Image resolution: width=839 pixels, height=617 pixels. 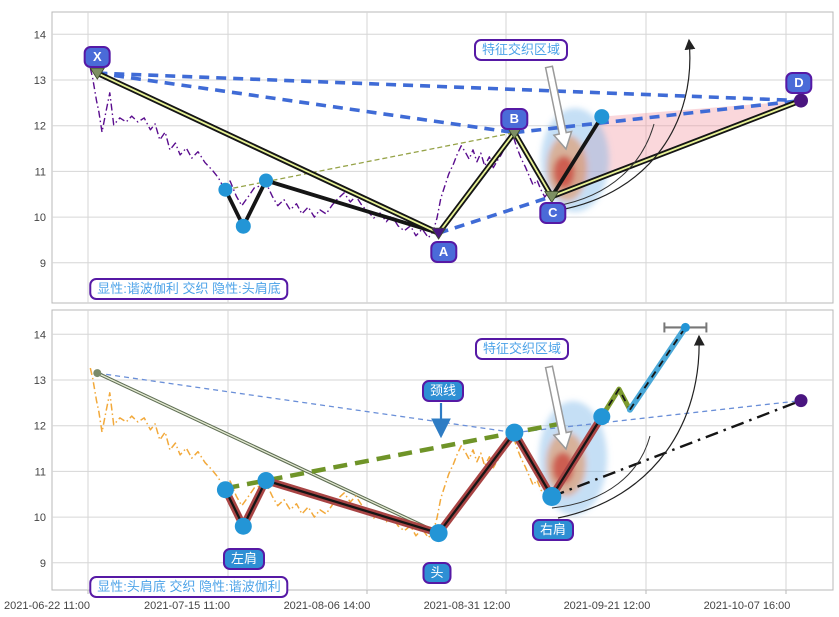 What do you see at coordinates (47, 606) in the screenshot?
I see `x-tick-label: 2021-06-22 11:00` at bounding box center [47, 606].